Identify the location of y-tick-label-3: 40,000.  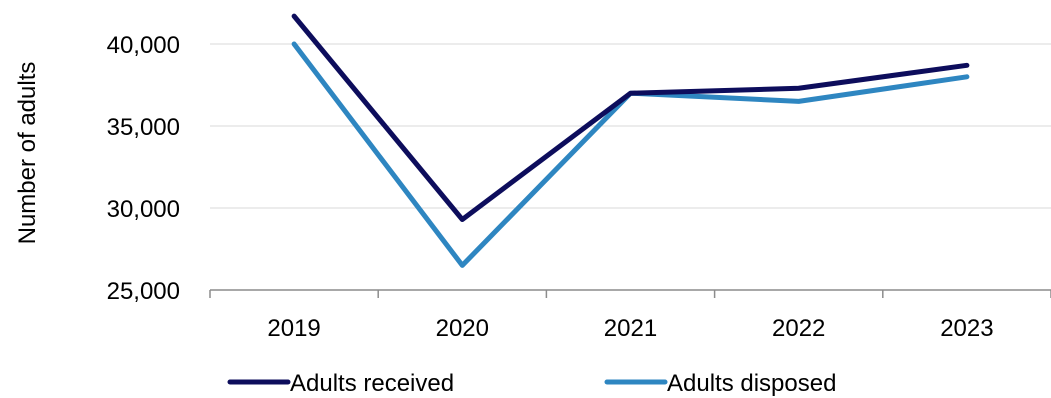
(143, 45).